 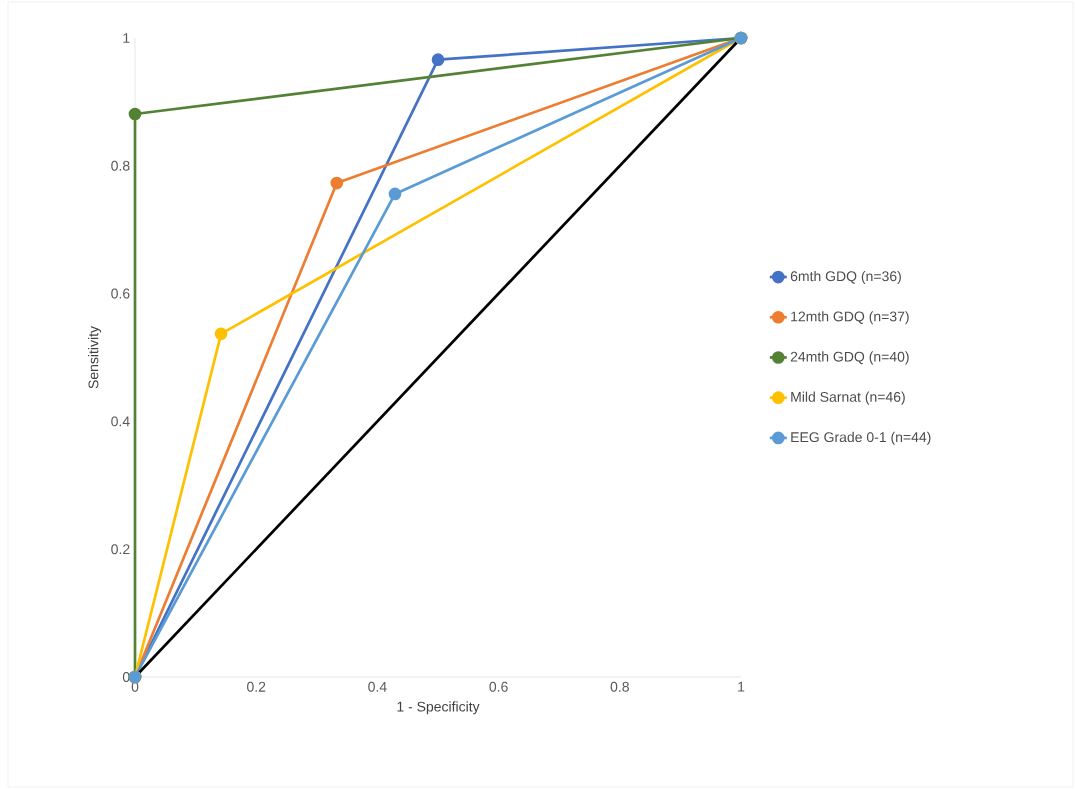 I want to click on x-tick-label: 1, so click(x=741, y=686).